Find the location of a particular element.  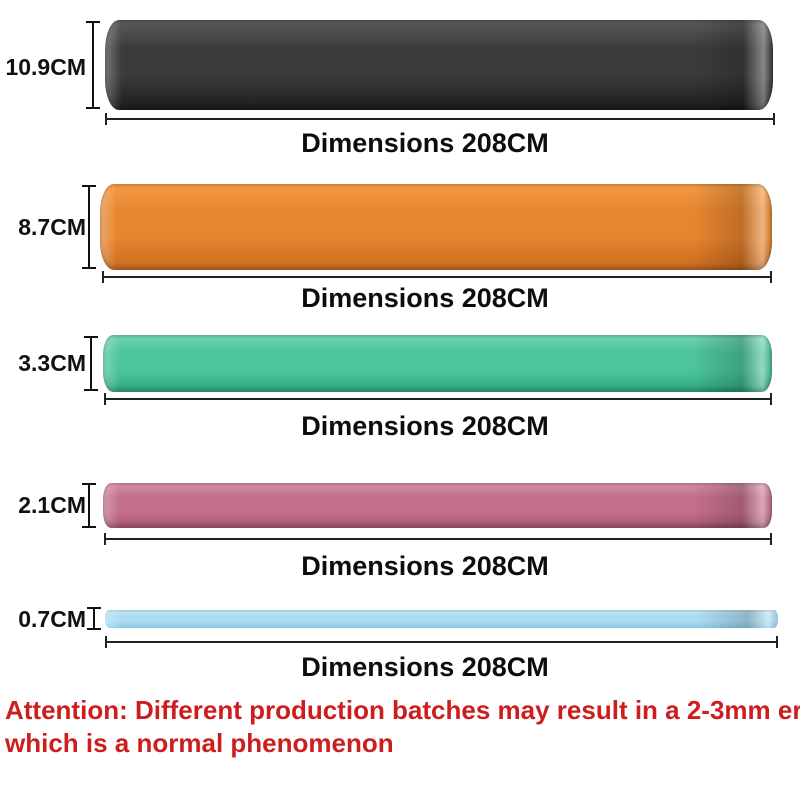

attention-note-line2: which is a normal phenomenon is located at coordinates (199, 743).